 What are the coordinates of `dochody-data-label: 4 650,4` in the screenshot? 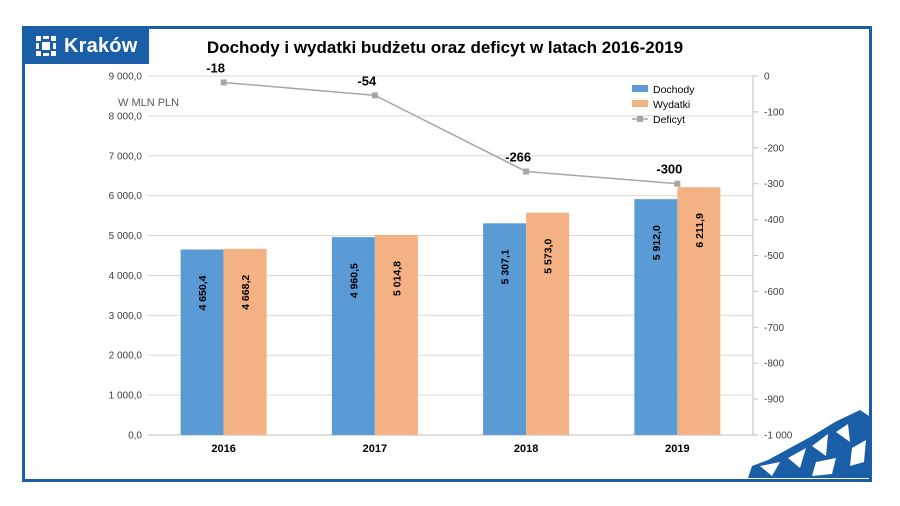 It's located at (203, 292).